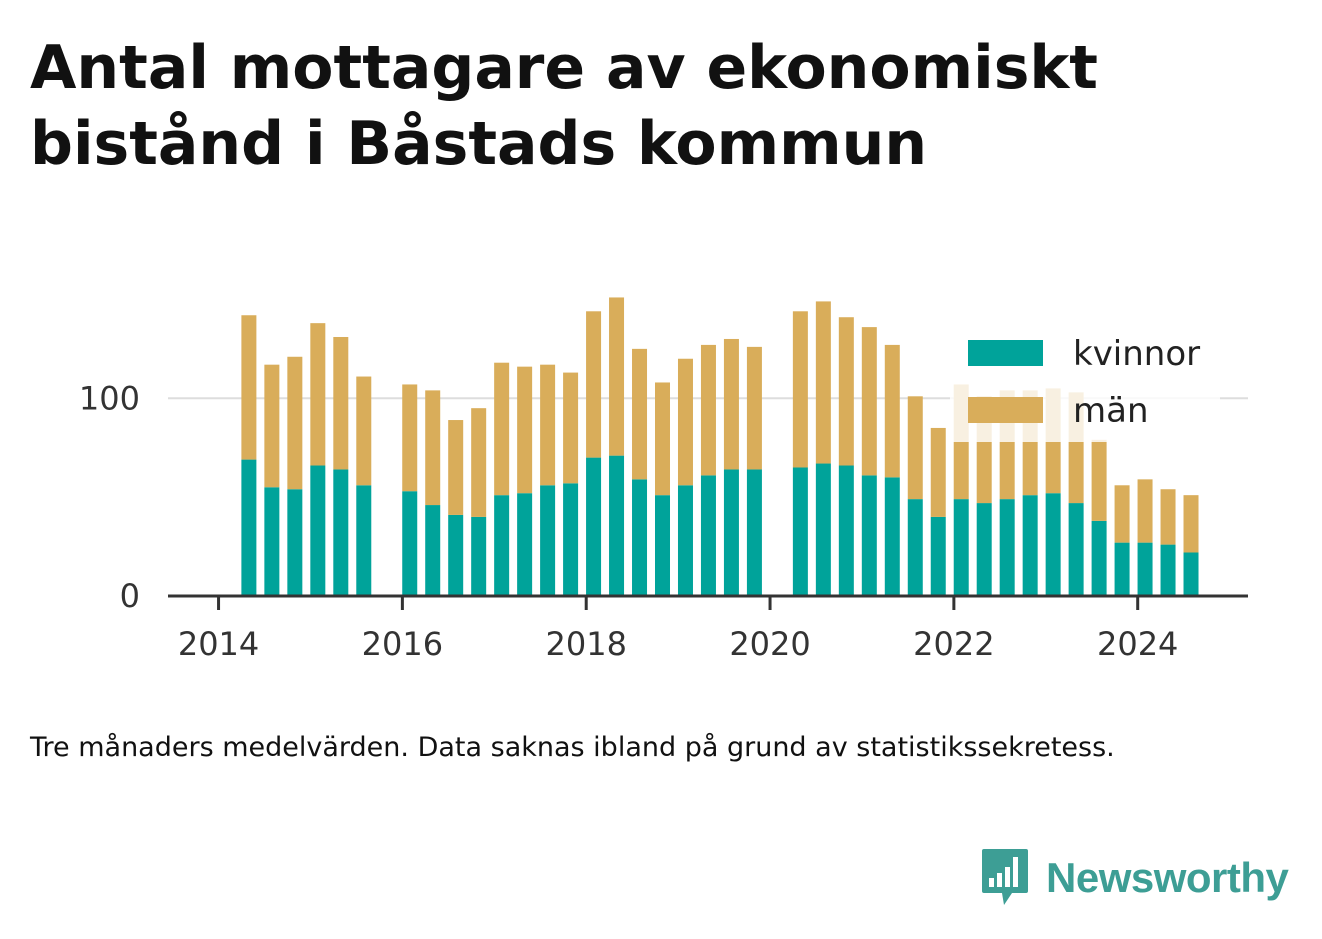  What do you see at coordinates (1111, 411) in the screenshot?
I see `legend-label: män` at bounding box center [1111, 411].